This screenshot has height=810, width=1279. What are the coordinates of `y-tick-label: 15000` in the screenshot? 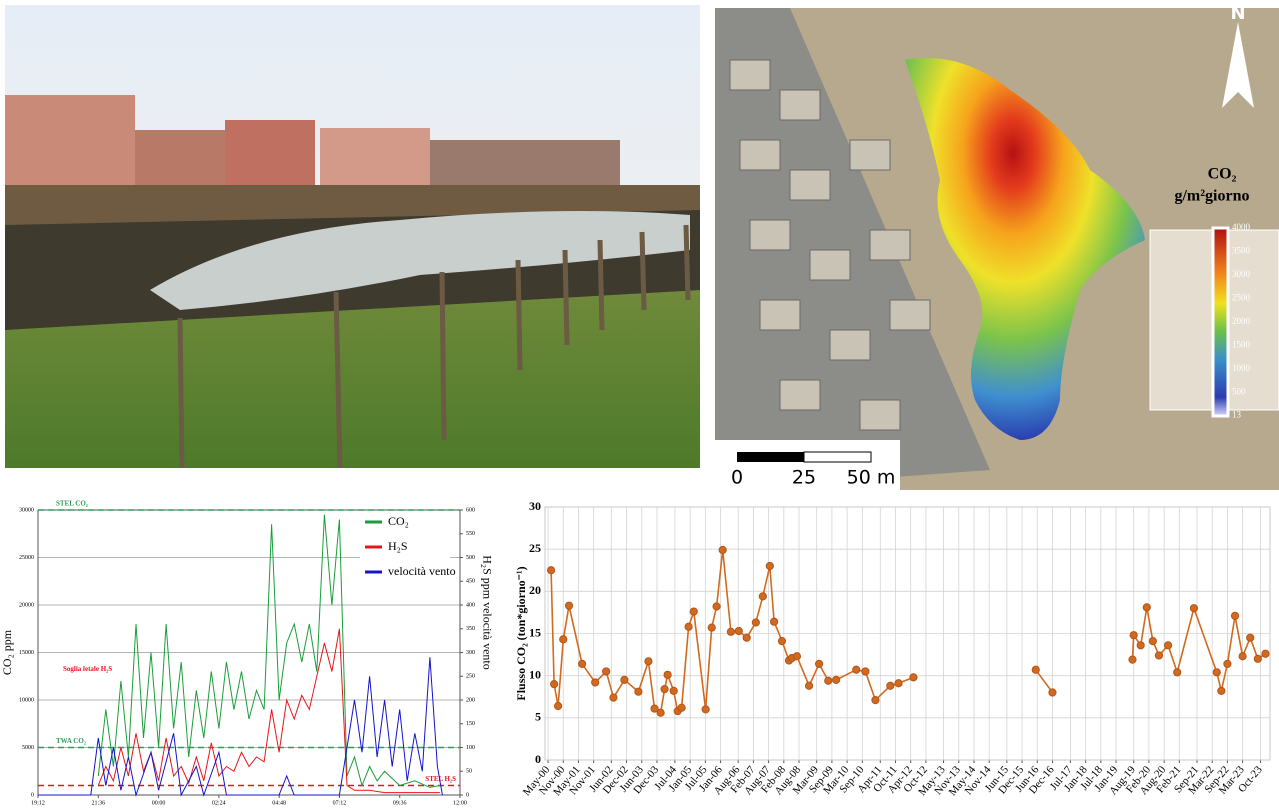 It's located at (26, 653).